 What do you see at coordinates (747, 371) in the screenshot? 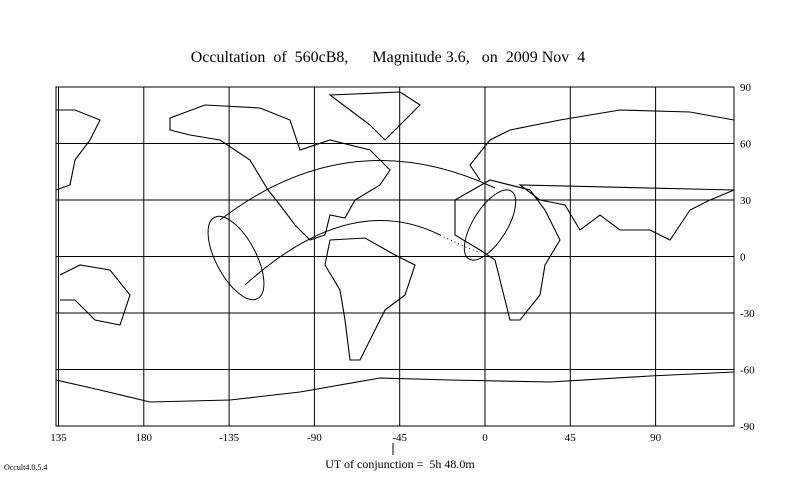
I see `lat-tick-label: -60` at bounding box center [747, 371].